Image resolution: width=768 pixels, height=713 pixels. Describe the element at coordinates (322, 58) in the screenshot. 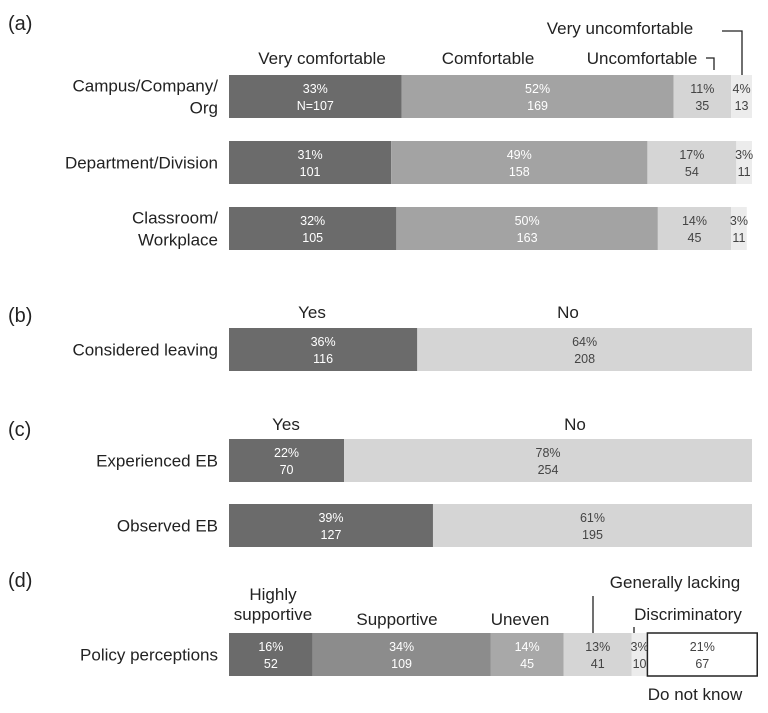

I see `series-label-very-comfortable: Very comfortable` at that location.